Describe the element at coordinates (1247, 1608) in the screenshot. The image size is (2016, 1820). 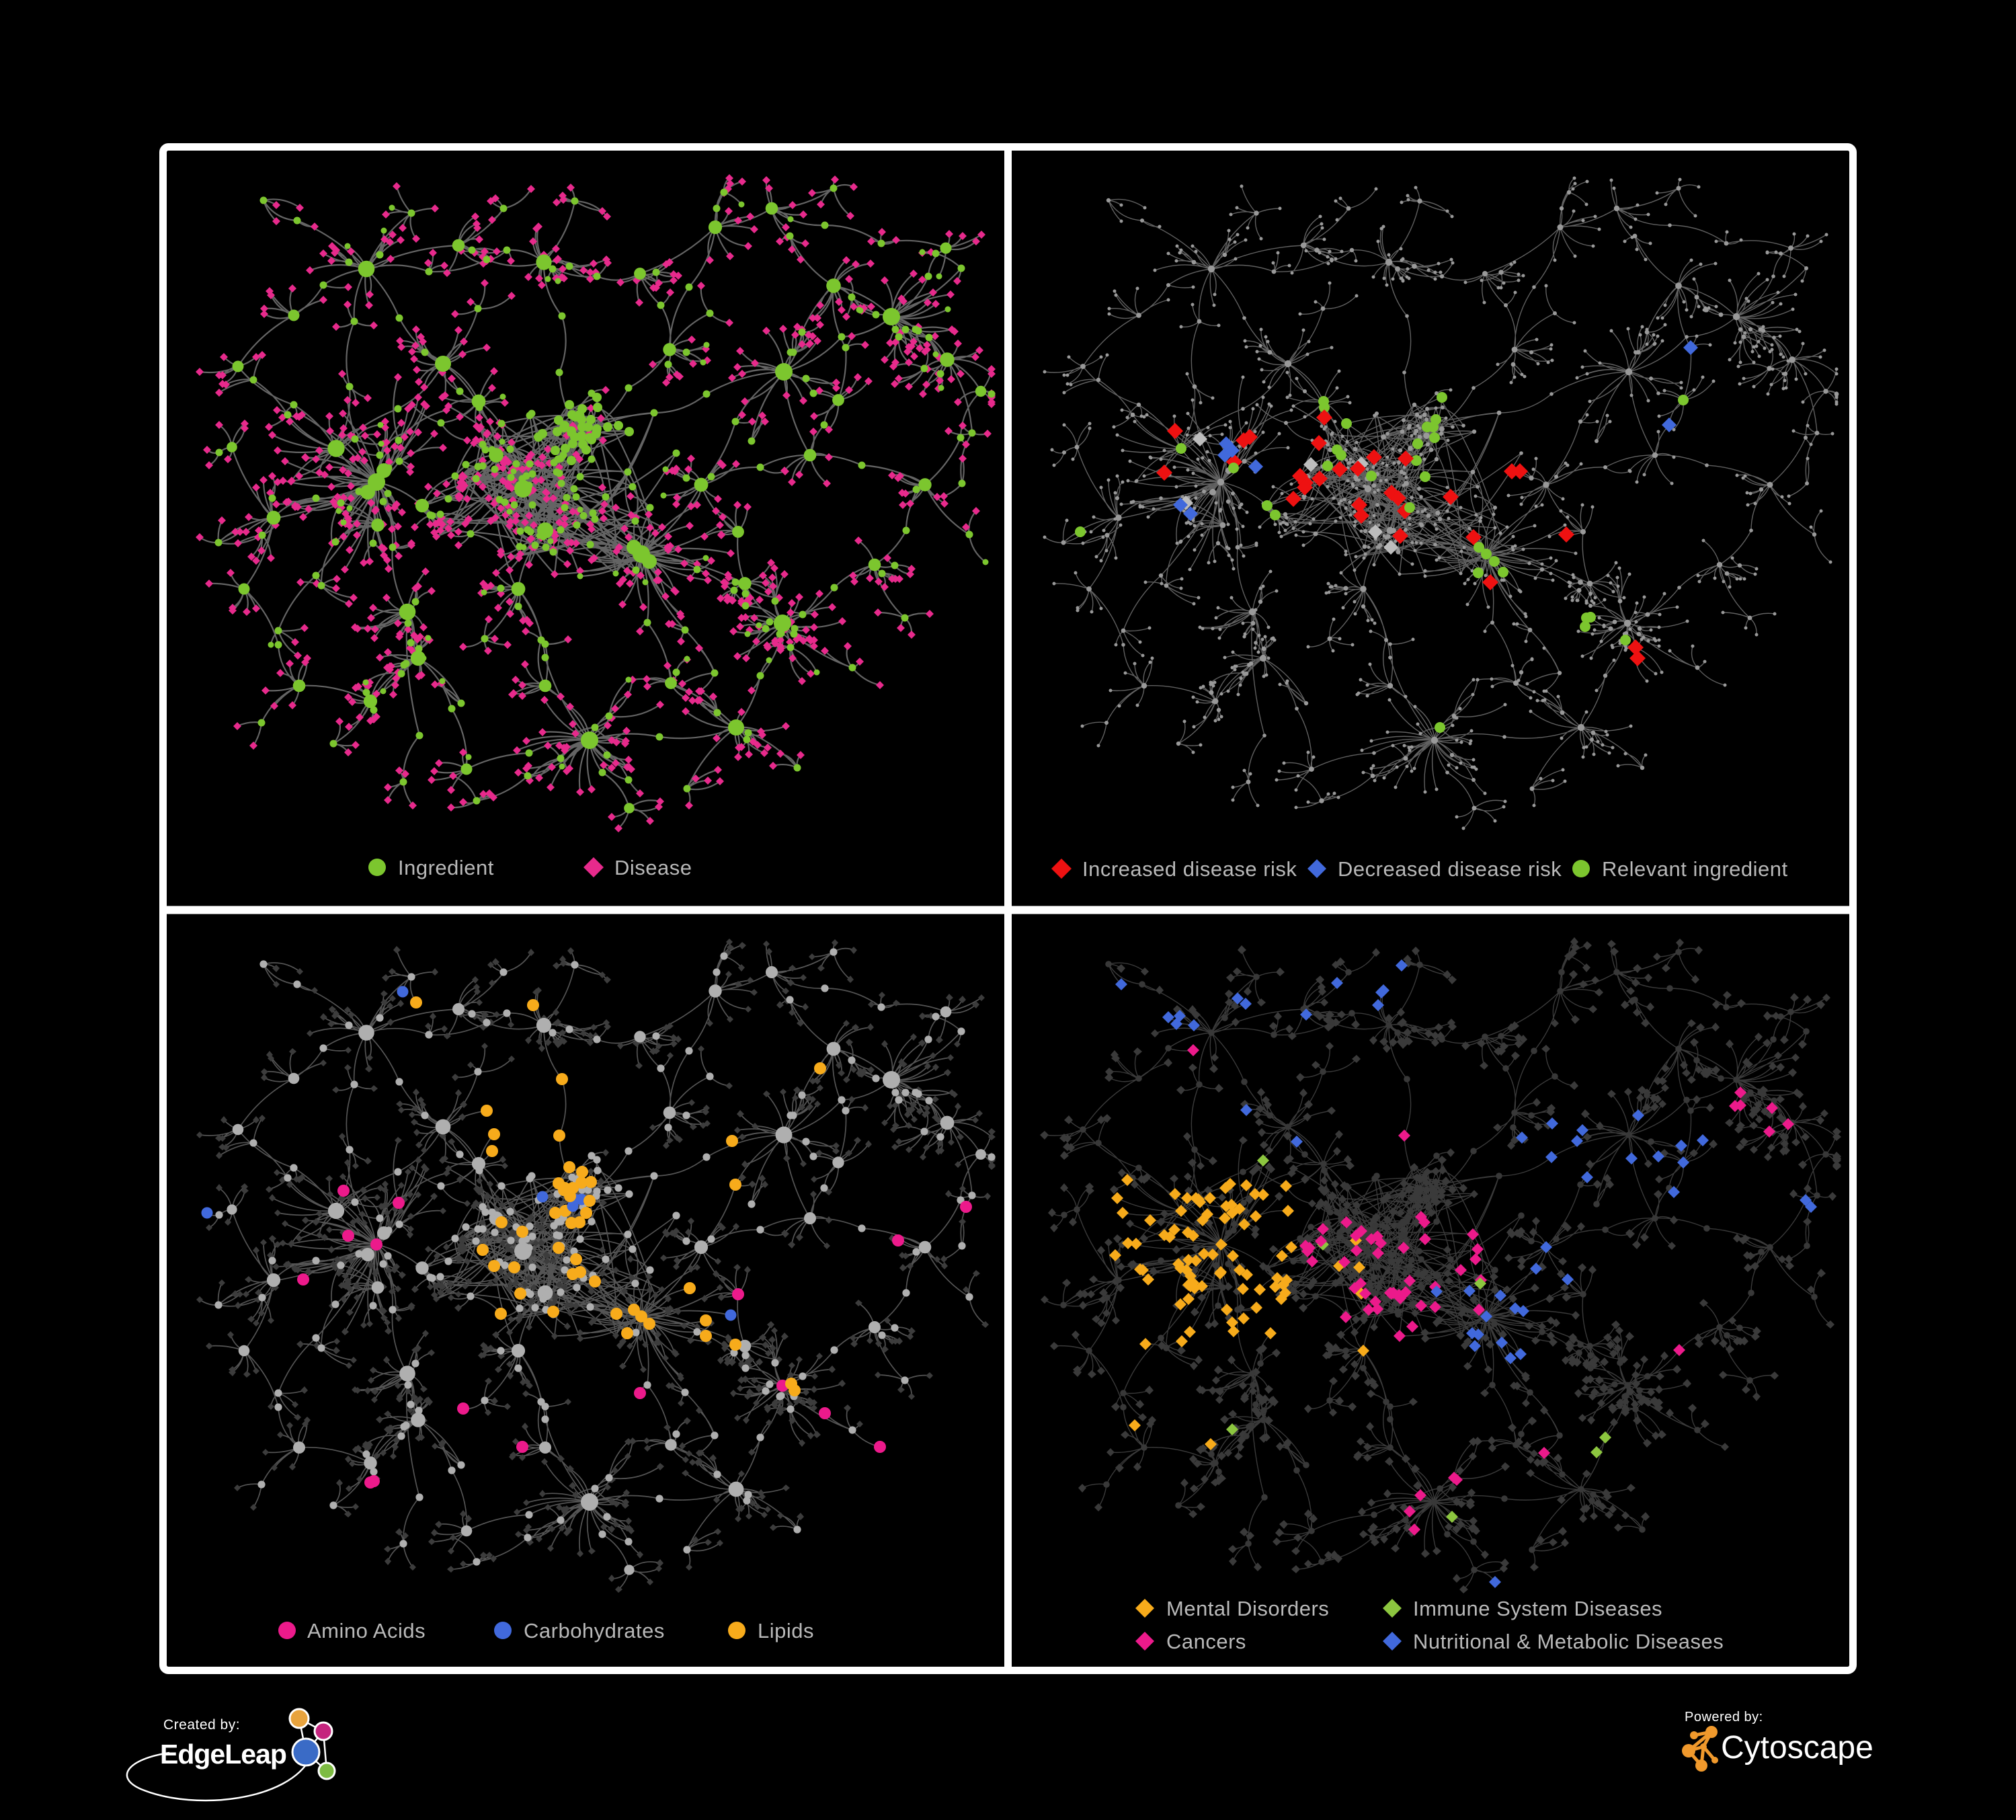
I see `svg-text: Mental Disorders` at that location.